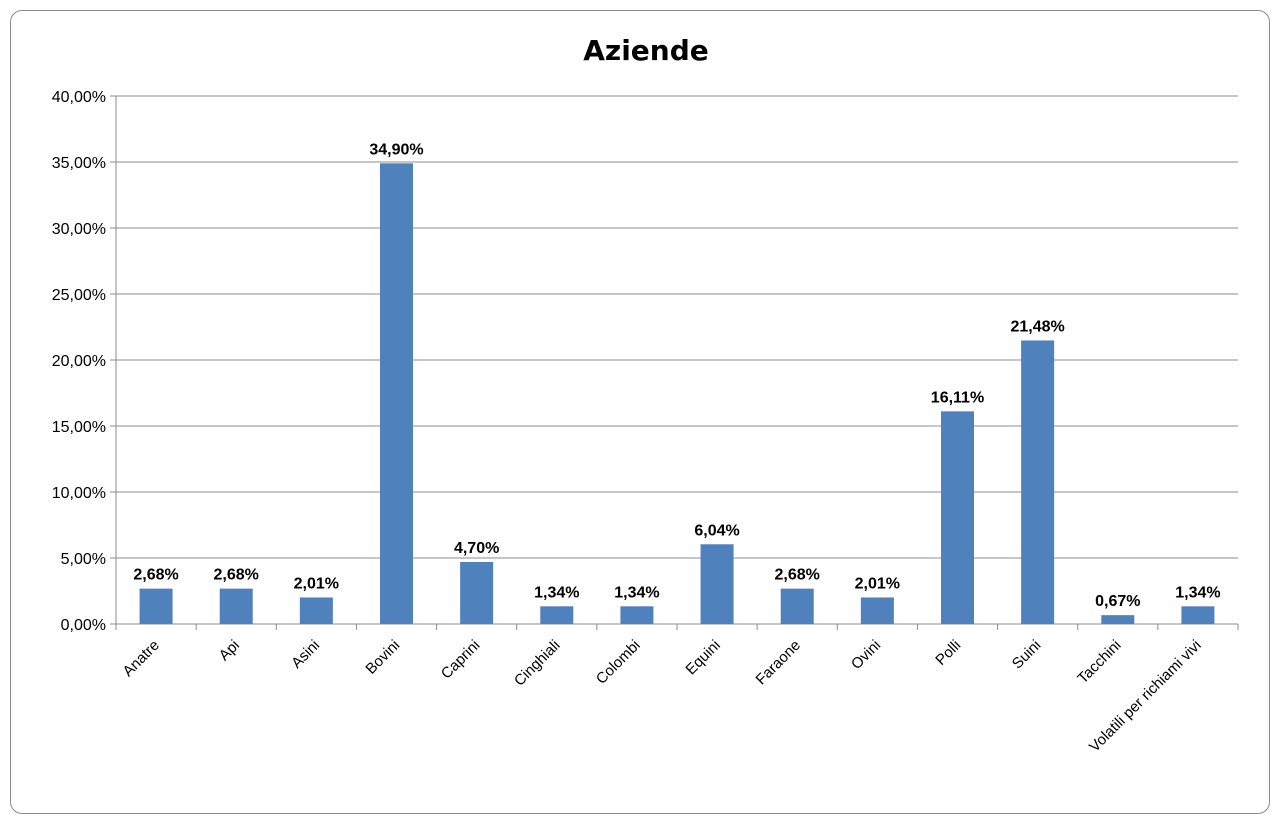 This screenshot has height=816, width=1276. I want to click on x-tick-label: Polli, so click(948, 653).